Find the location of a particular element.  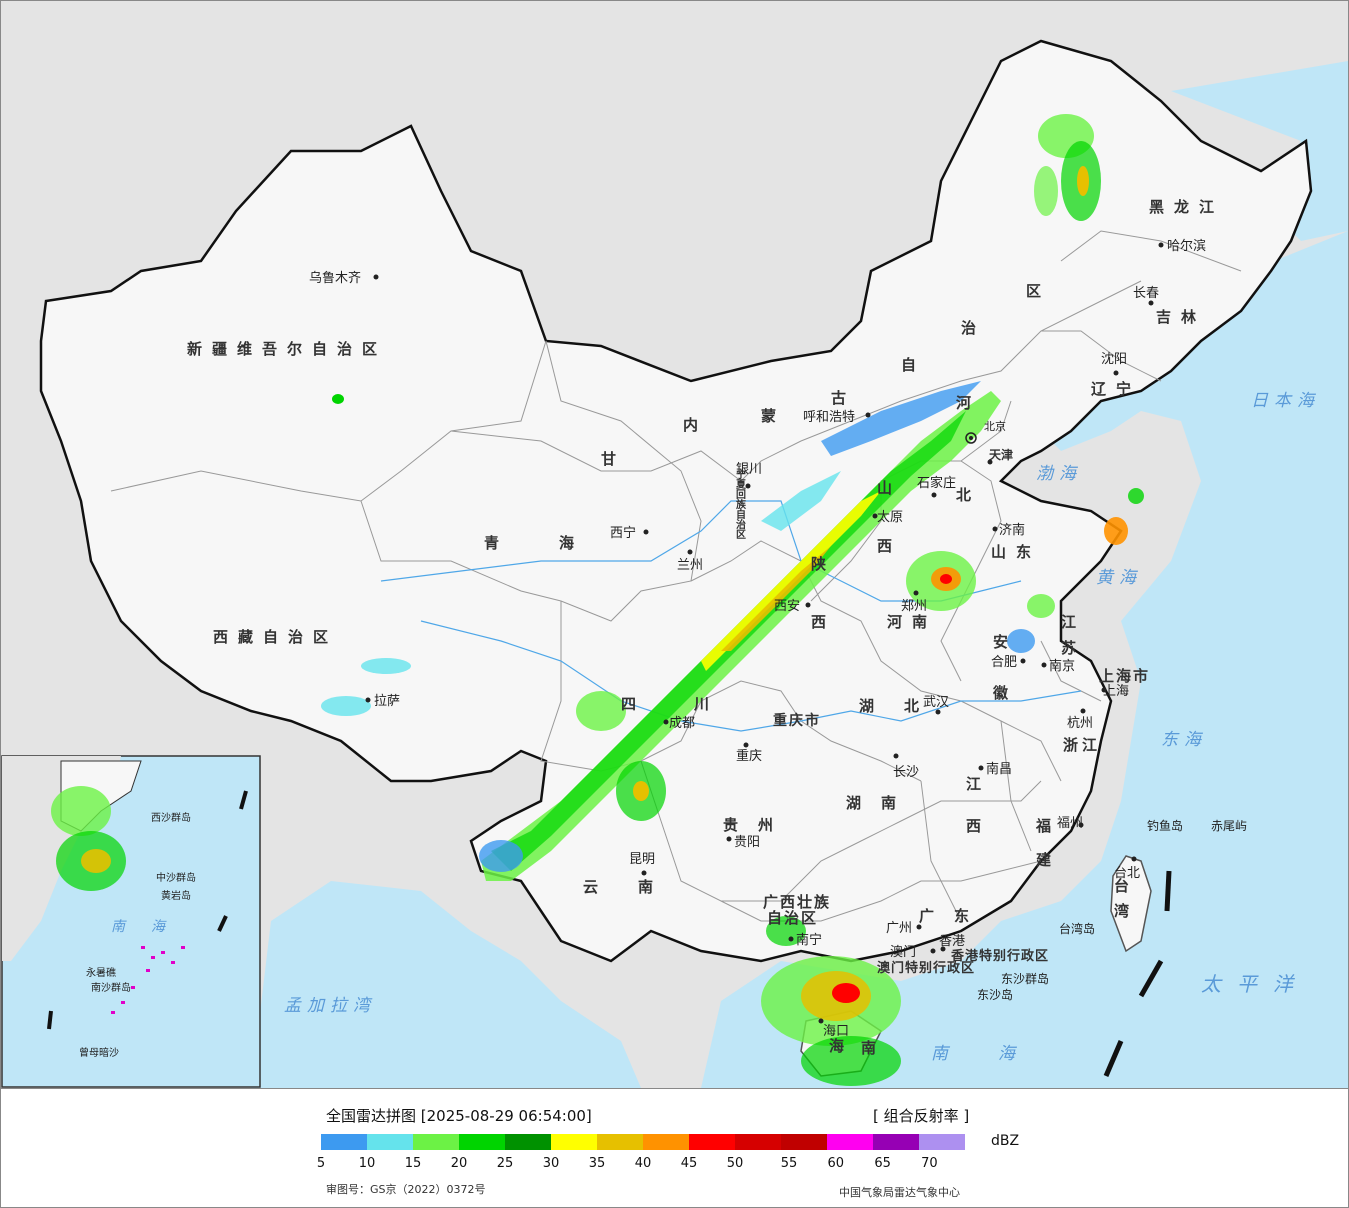

city-shijiazhuang: 石家庄 is located at coordinates (936, 483).